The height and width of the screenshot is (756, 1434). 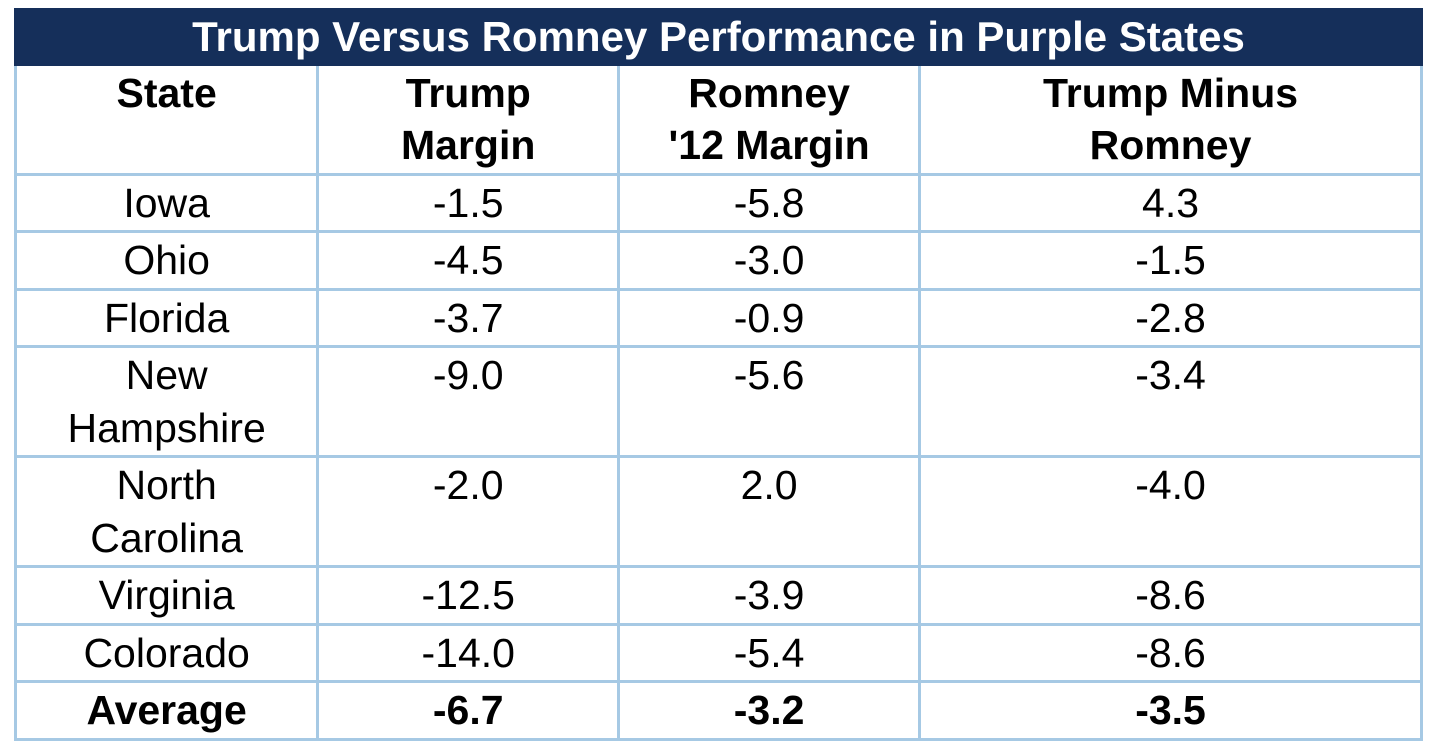 What do you see at coordinates (1170, 512) in the screenshot?
I see `cell-trump-minus-romney: -4.0` at bounding box center [1170, 512].